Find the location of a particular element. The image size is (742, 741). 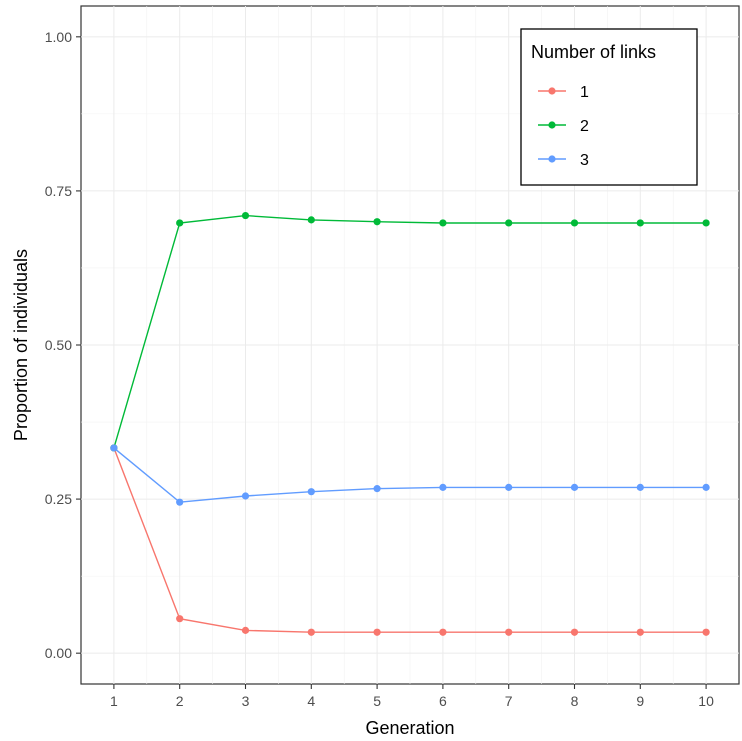

legend-label: 2 is located at coordinates (584, 126).